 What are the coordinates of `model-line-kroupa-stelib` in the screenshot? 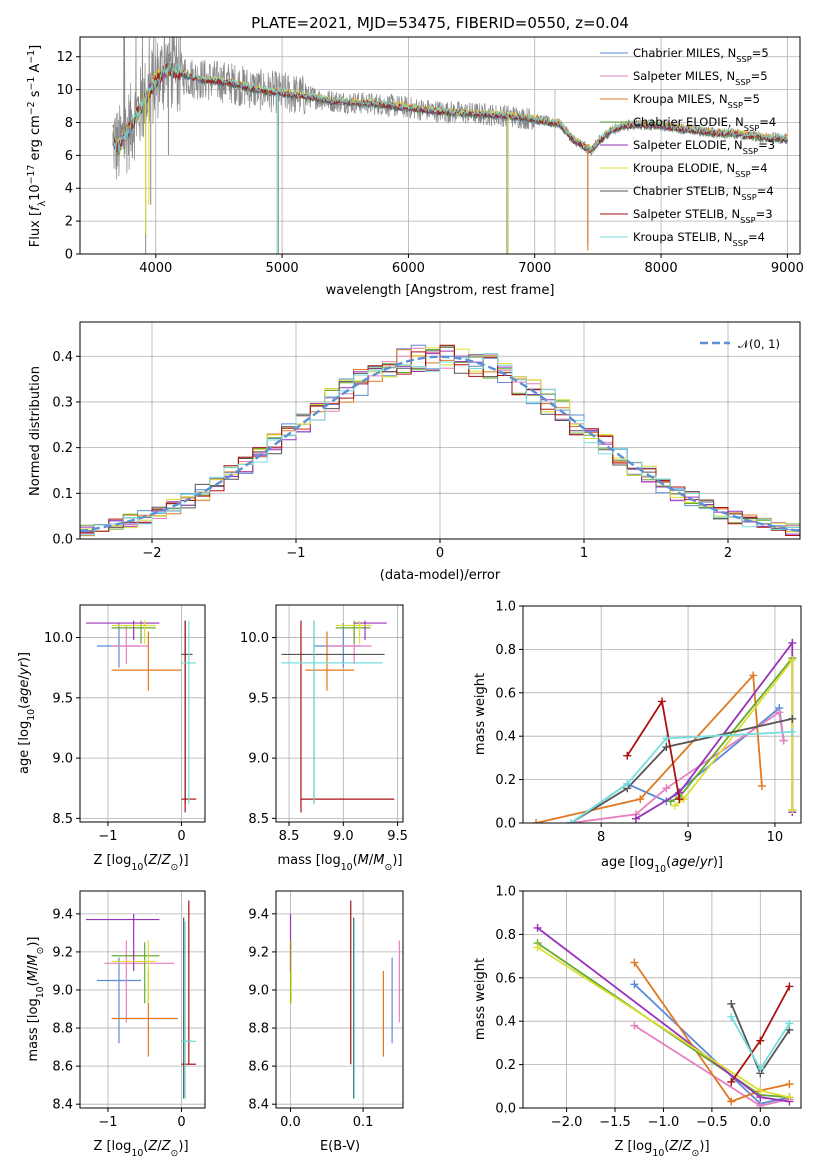 It's located at (450, 106).